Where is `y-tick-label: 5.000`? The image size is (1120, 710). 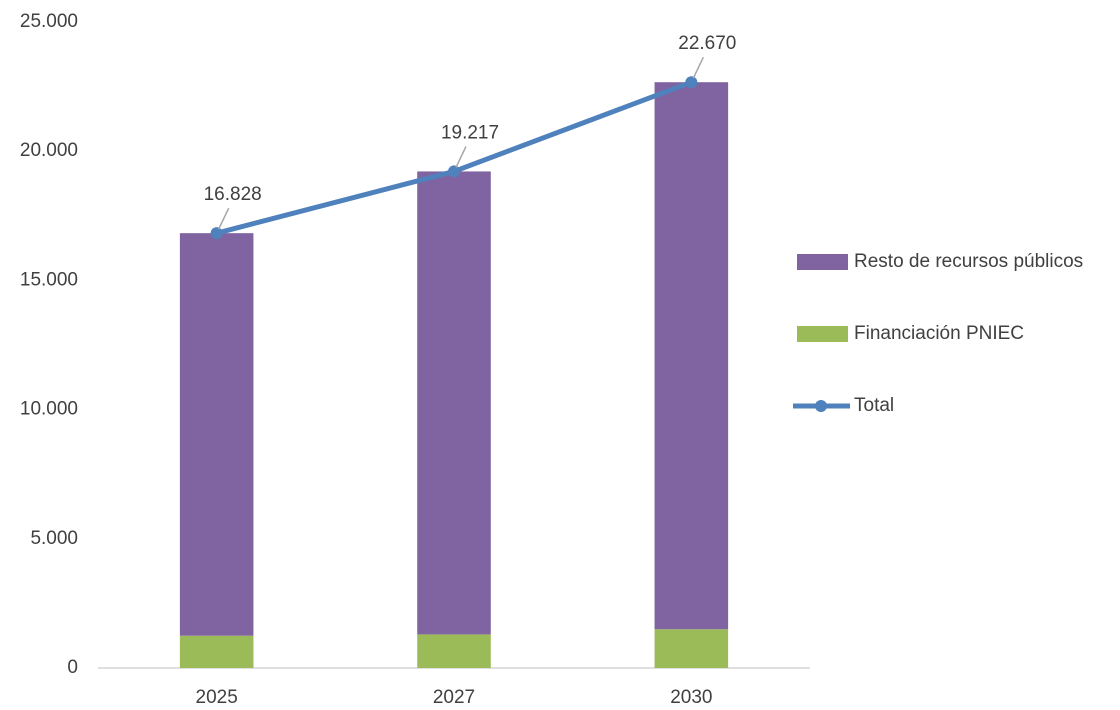
y-tick-label: 5.000 is located at coordinates (54, 538).